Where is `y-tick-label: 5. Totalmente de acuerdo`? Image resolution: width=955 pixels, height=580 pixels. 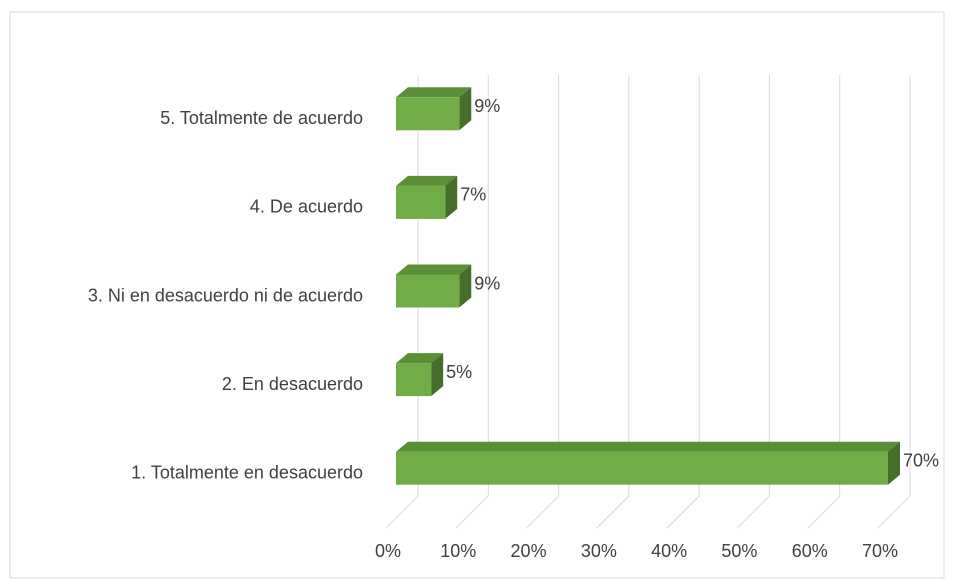 y-tick-label: 5. Totalmente de acuerdo is located at coordinates (261, 118).